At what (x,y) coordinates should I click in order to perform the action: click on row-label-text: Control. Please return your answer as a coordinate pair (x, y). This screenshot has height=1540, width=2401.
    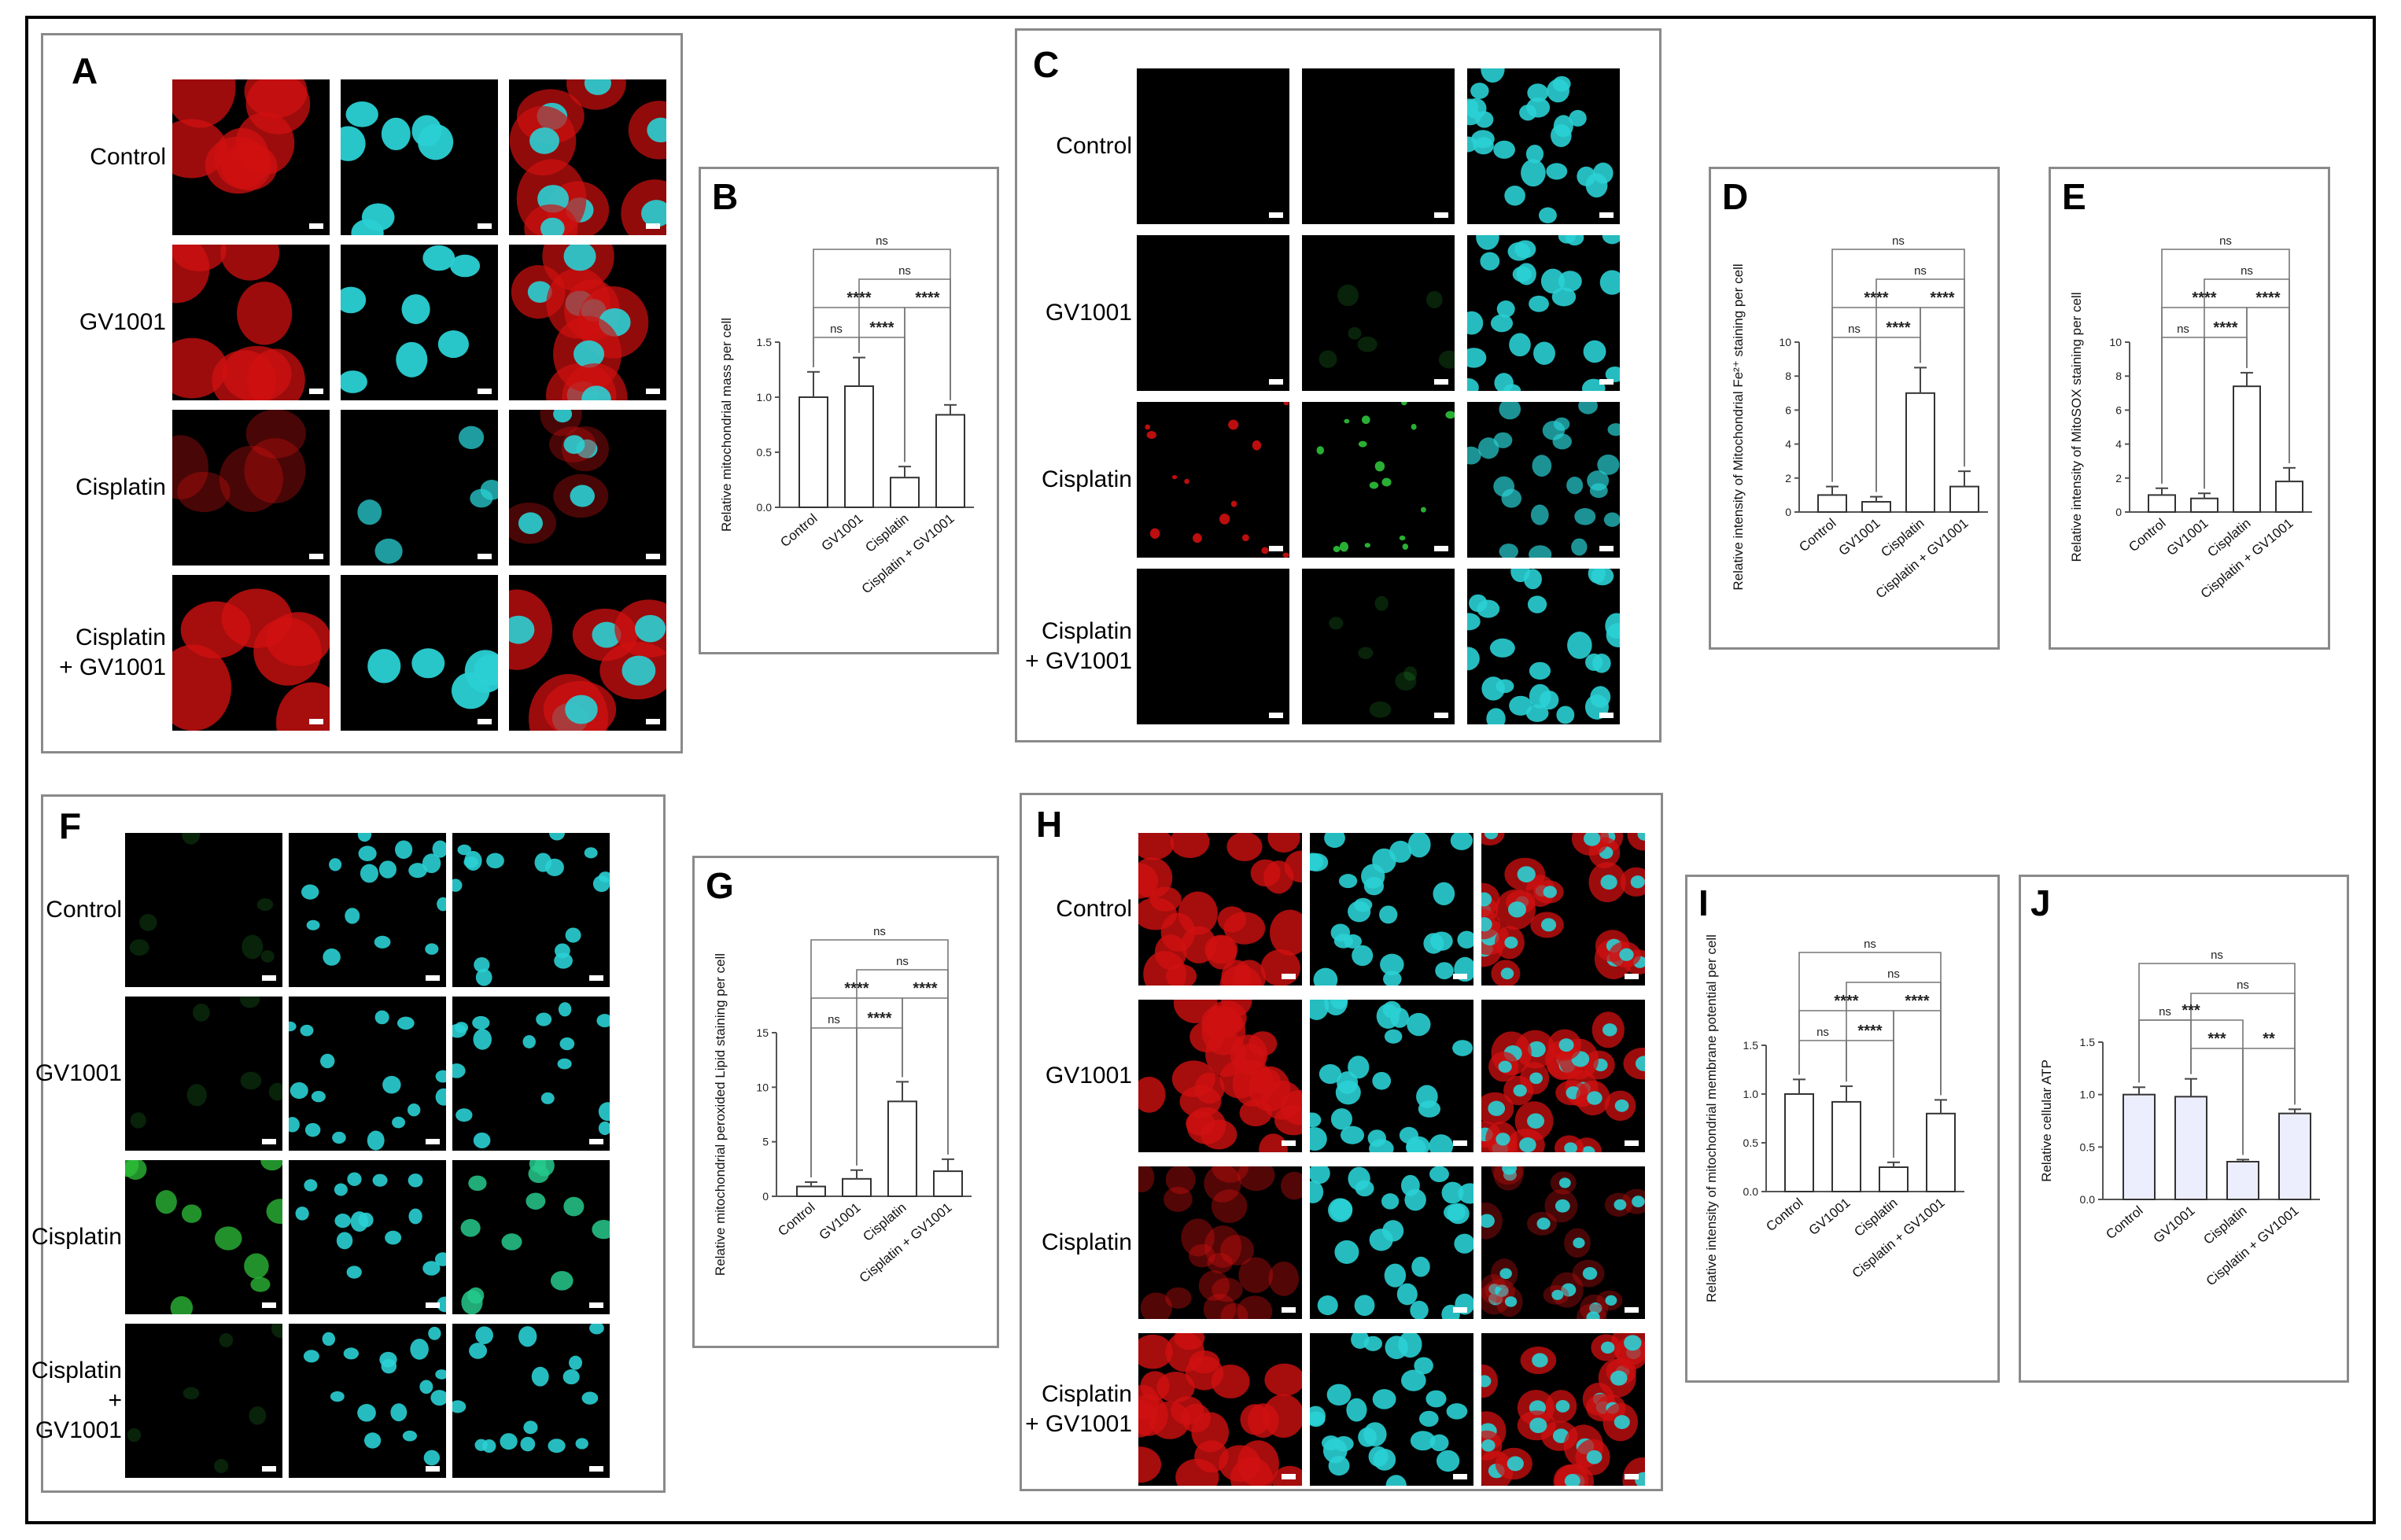
    Looking at the image, I should click on (1094, 146).